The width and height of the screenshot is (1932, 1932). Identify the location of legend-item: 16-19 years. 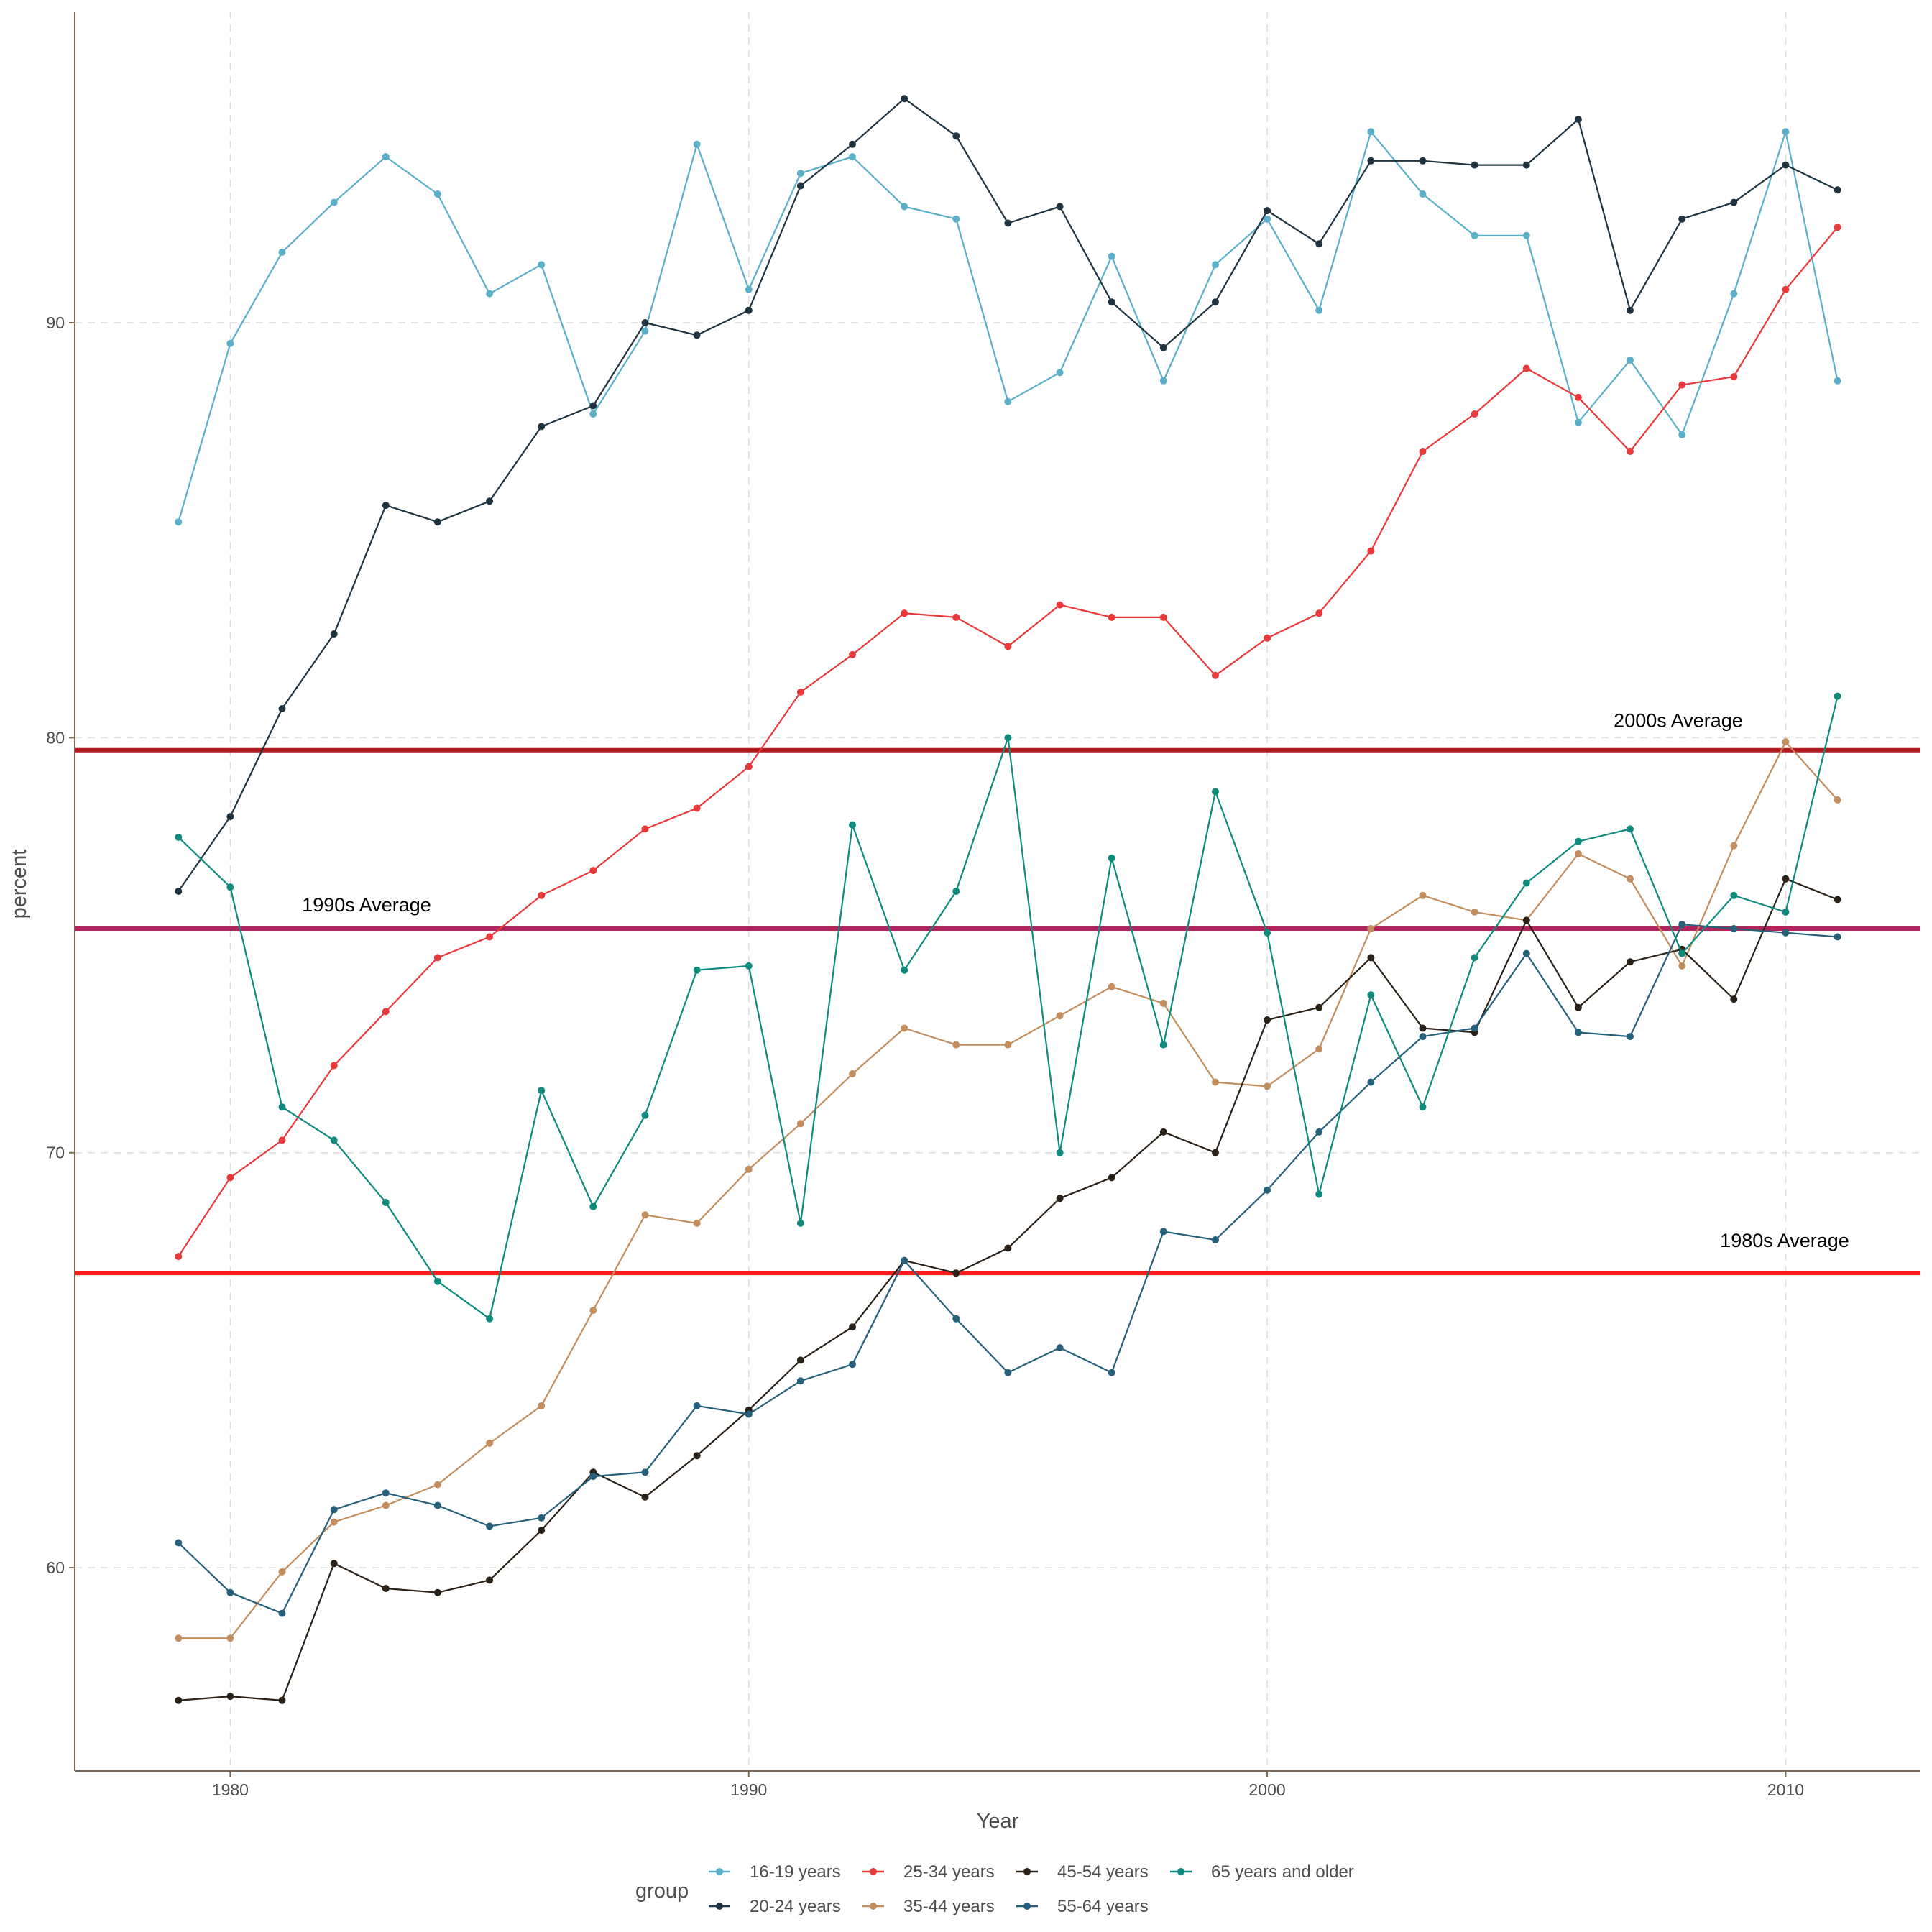
(775, 1872).